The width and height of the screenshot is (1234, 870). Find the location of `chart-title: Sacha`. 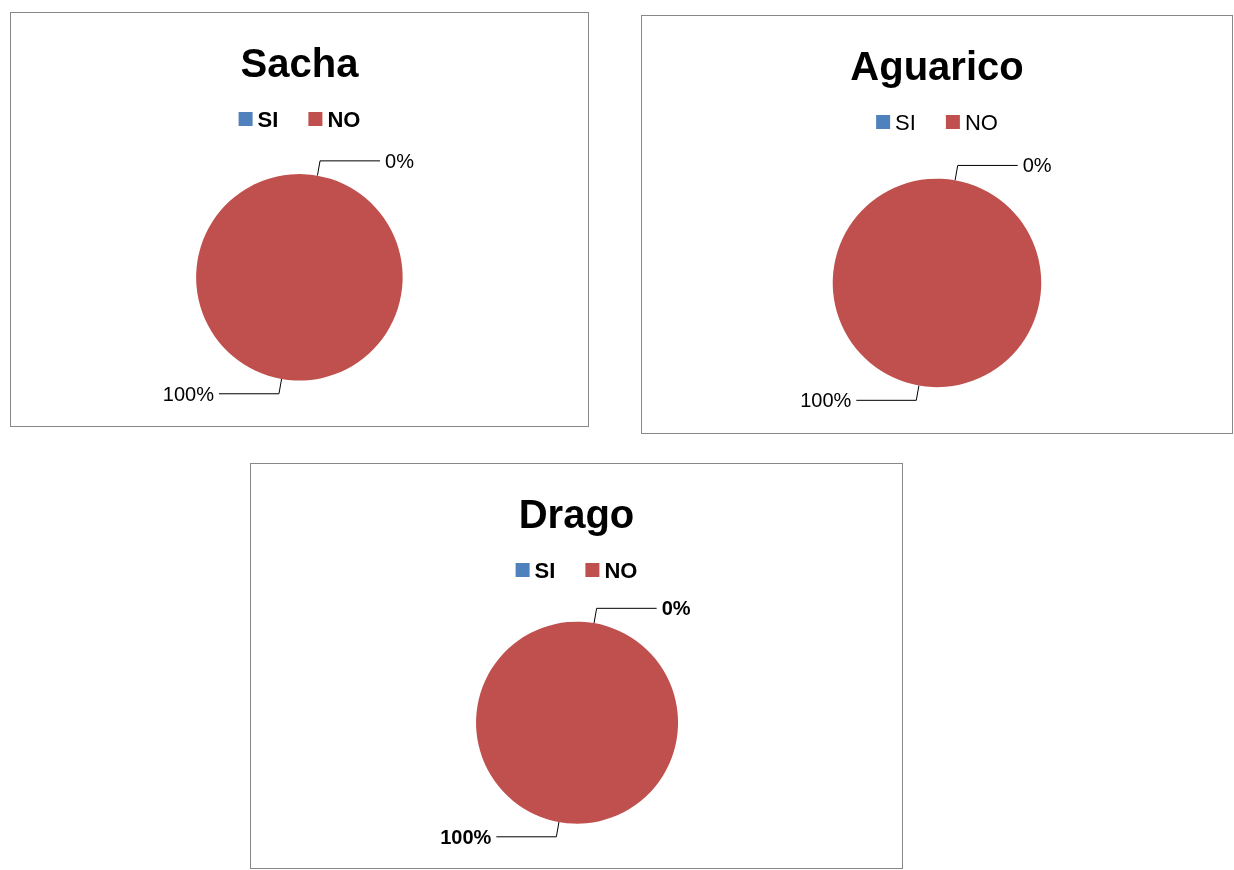

chart-title: Sacha is located at coordinates (300, 63).